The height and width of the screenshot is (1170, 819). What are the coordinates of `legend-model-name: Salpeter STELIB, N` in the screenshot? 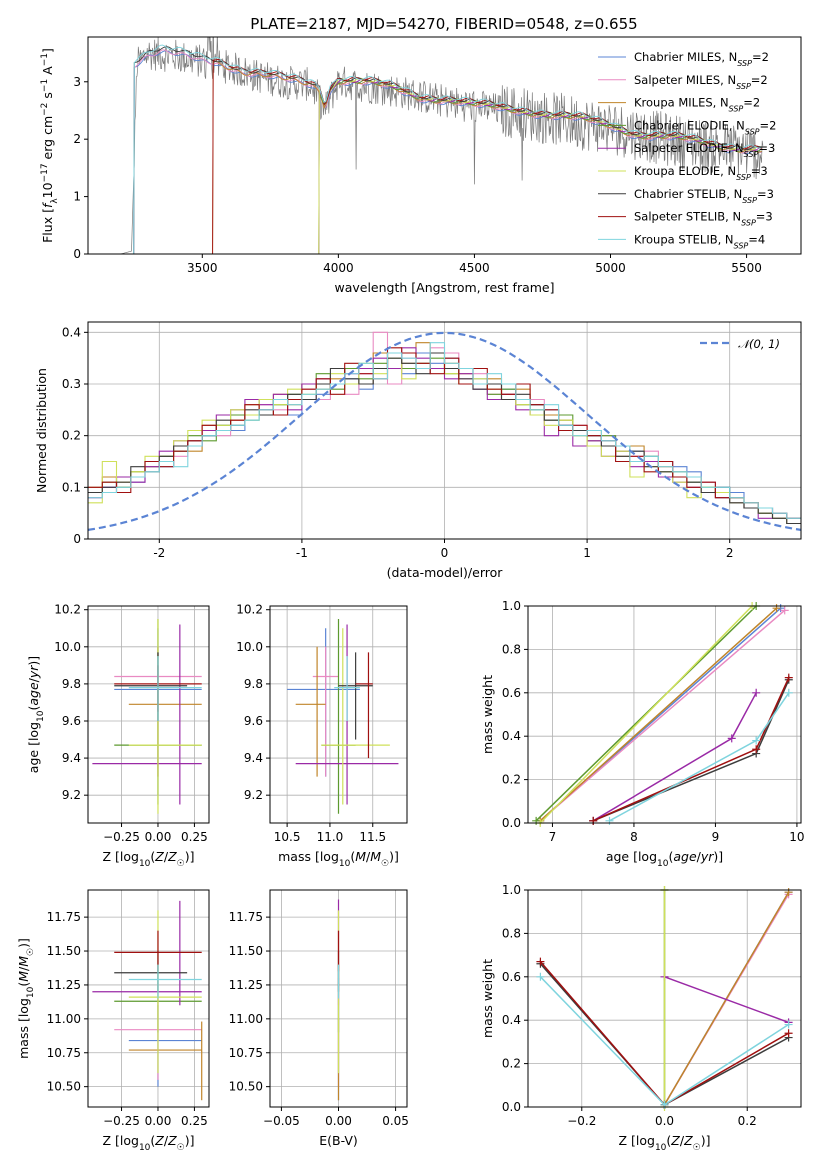 It's located at (687, 217).